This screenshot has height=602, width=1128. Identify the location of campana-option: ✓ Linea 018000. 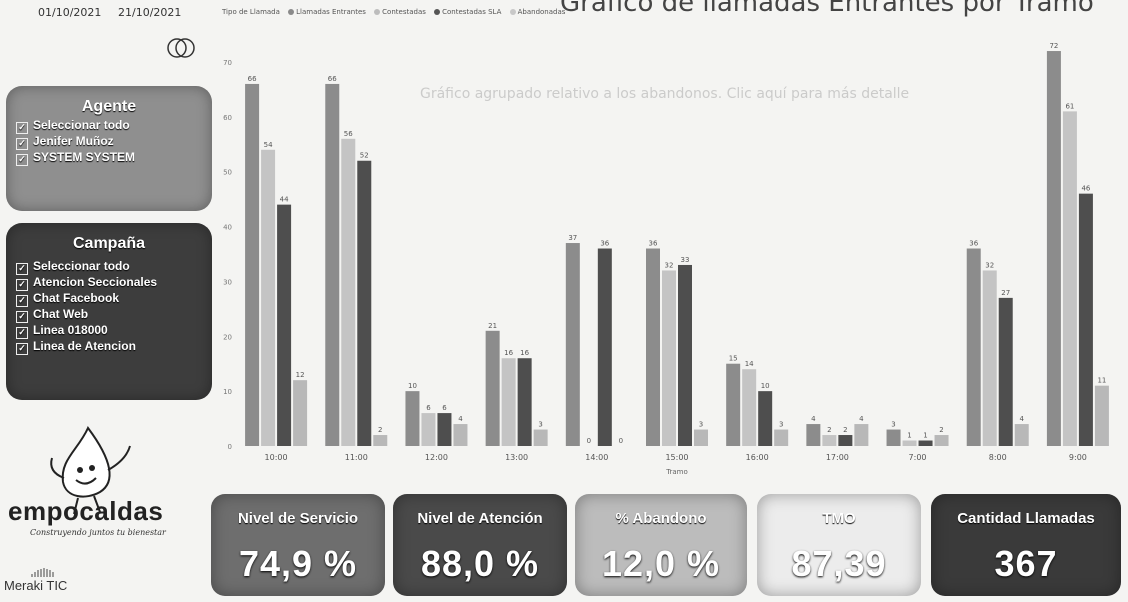
(109, 331).